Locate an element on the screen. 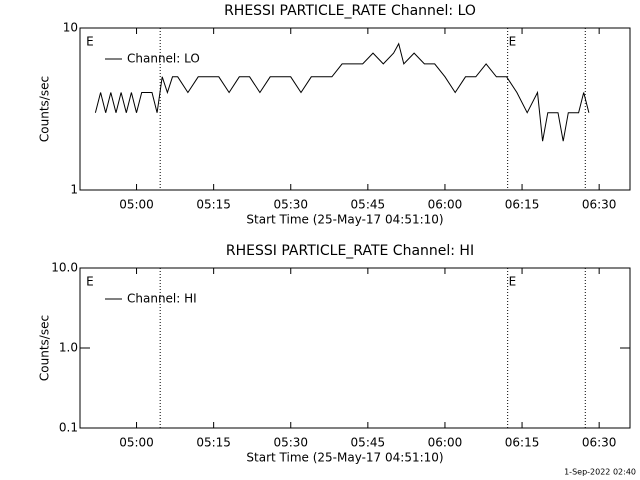 This screenshot has height=480, width=640. y-tick-label: 1.0 is located at coordinates (68, 348).